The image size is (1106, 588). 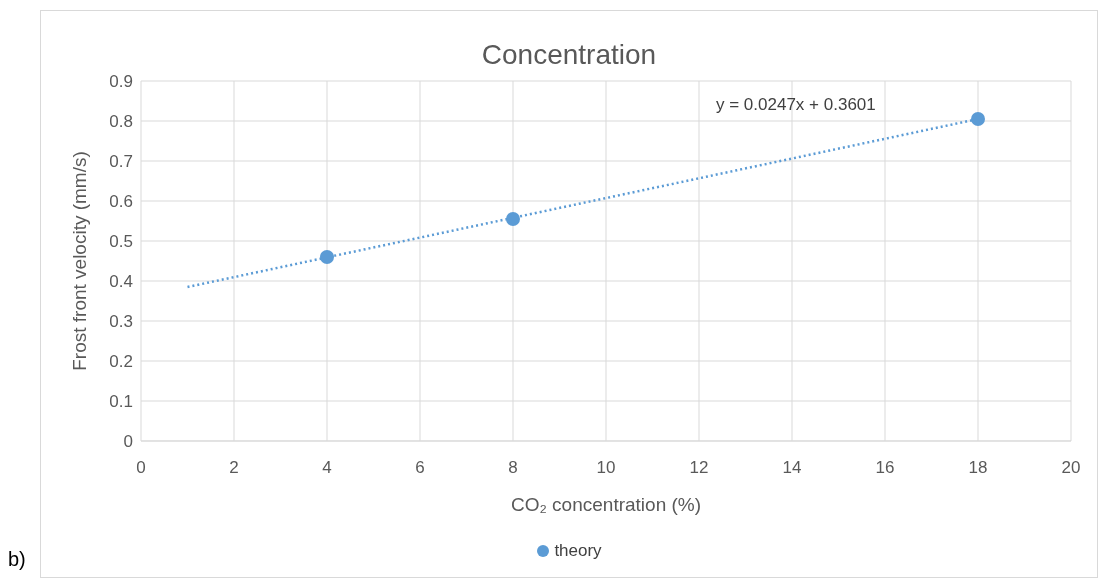 What do you see at coordinates (606, 468) in the screenshot?
I see `x-tick-label: 10` at bounding box center [606, 468].